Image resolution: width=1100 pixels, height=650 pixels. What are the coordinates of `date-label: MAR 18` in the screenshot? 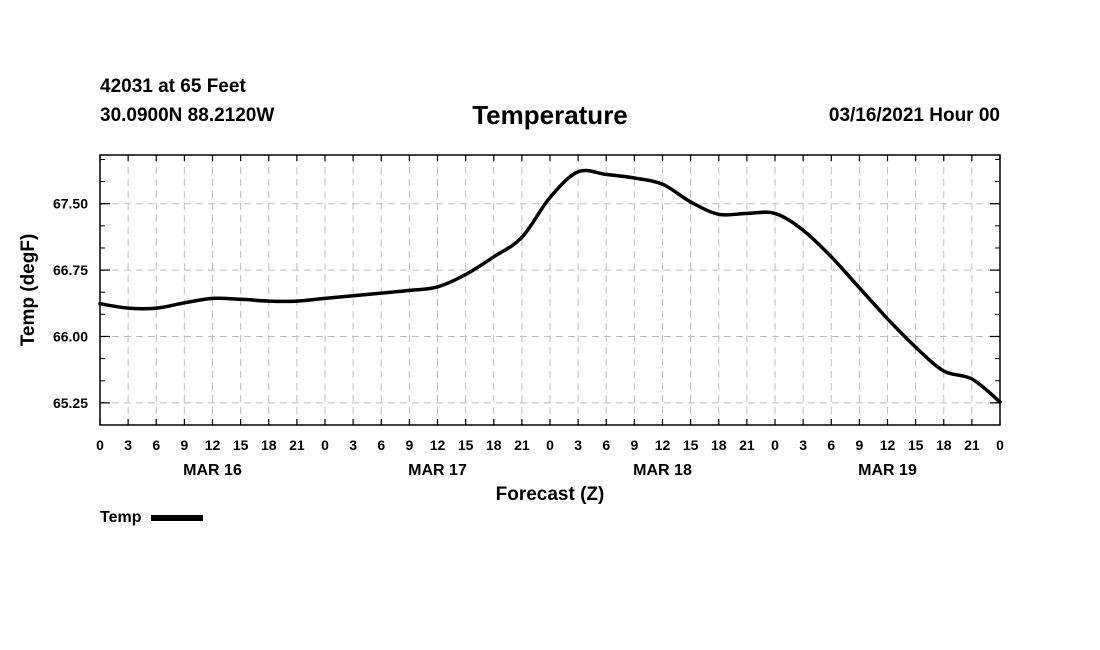 It's located at (662, 470).